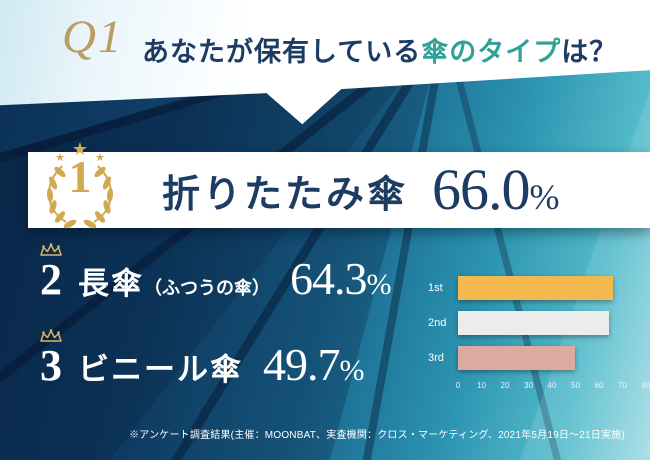  I want to click on rank-3-label: ビニール傘, so click(160, 369).